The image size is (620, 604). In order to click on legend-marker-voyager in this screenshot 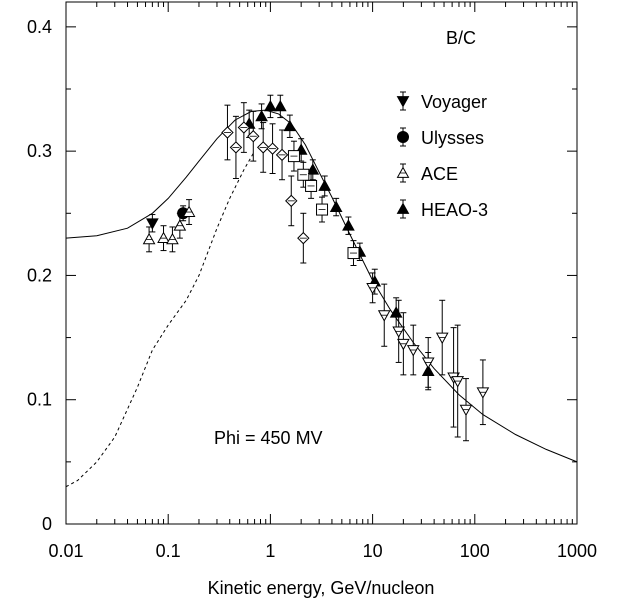, I will do `click(403, 101)`.